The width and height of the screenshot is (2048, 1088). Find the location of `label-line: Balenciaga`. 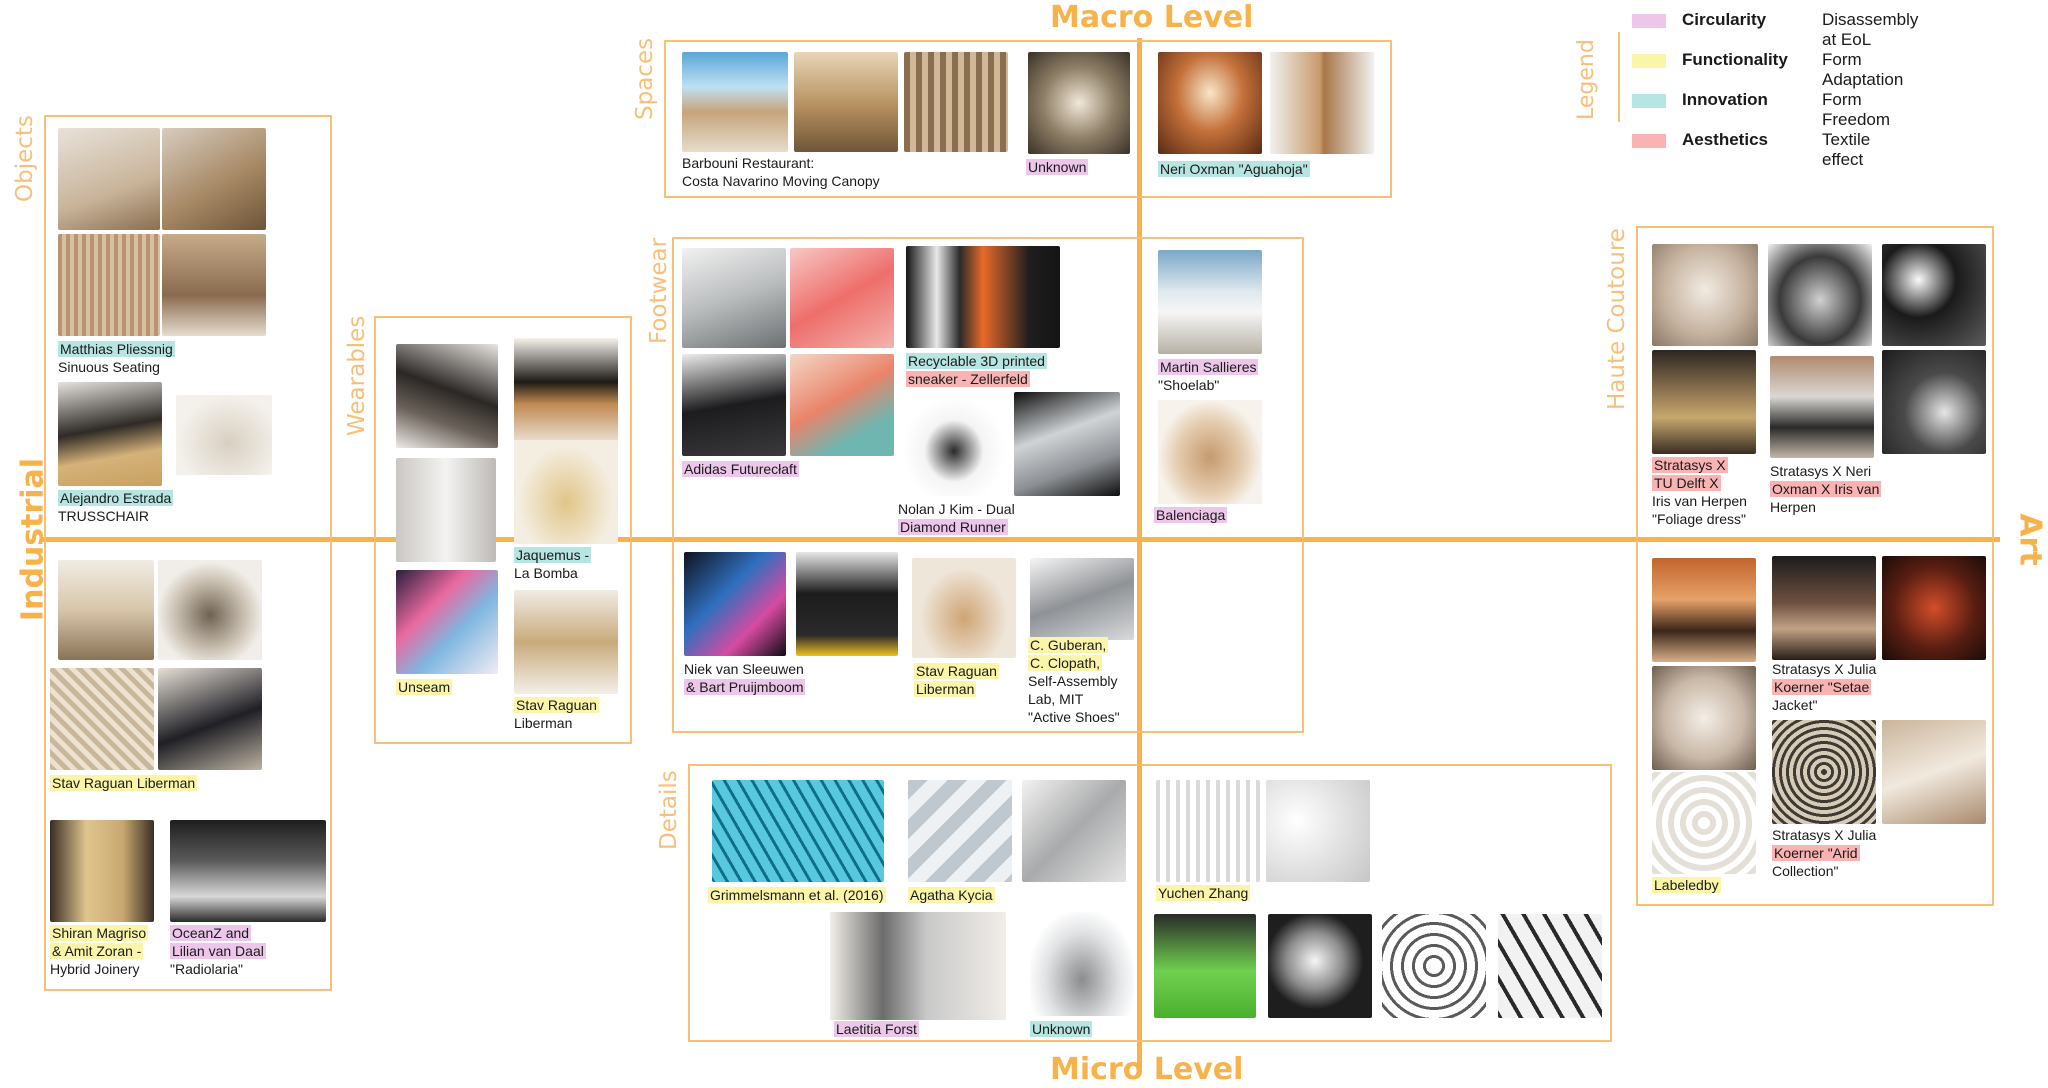

label-line: Balenciaga is located at coordinates (1191, 515).